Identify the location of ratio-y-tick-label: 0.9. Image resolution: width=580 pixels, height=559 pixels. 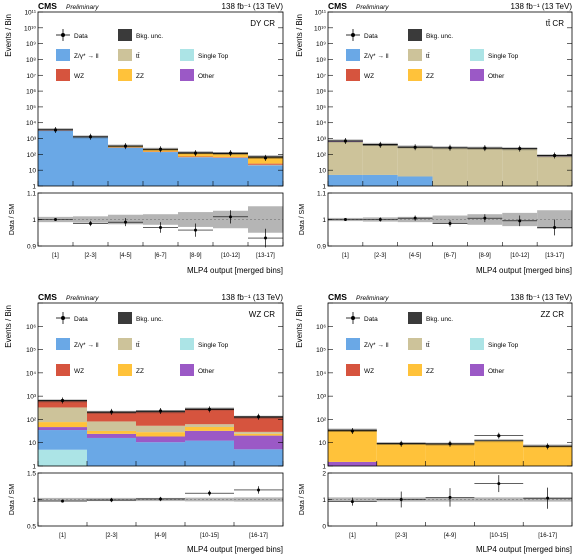
(321, 247).